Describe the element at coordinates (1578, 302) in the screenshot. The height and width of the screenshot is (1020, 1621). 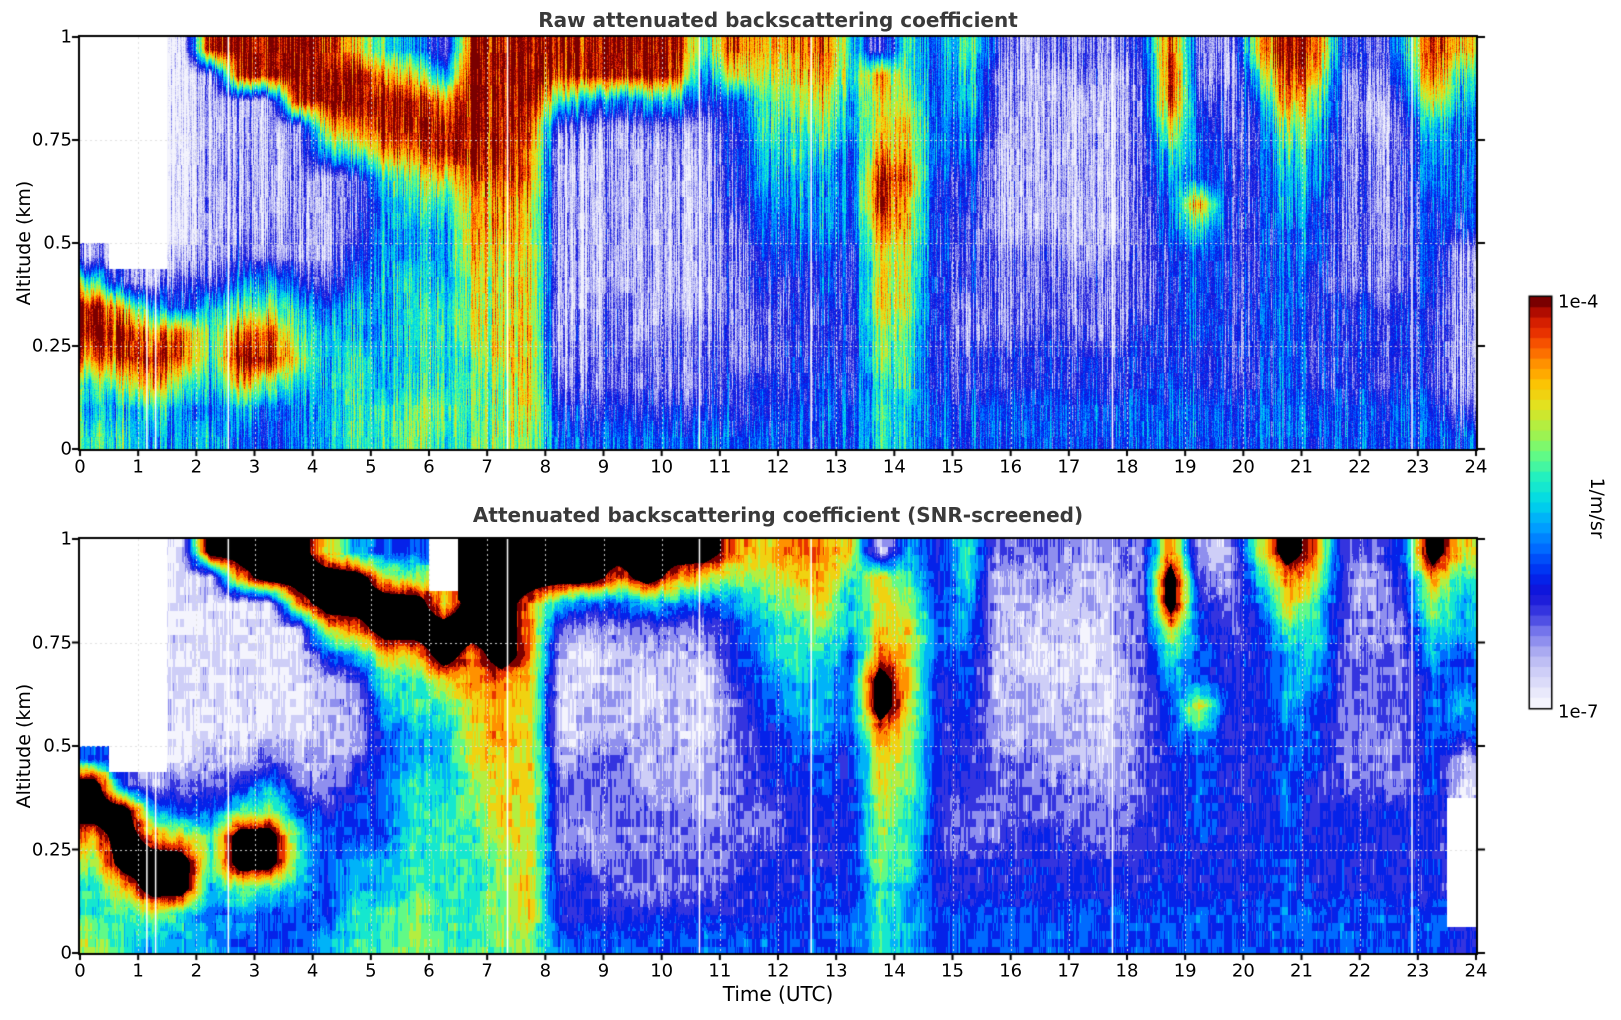
I see `colorbar-max-label: 1e-4` at that location.